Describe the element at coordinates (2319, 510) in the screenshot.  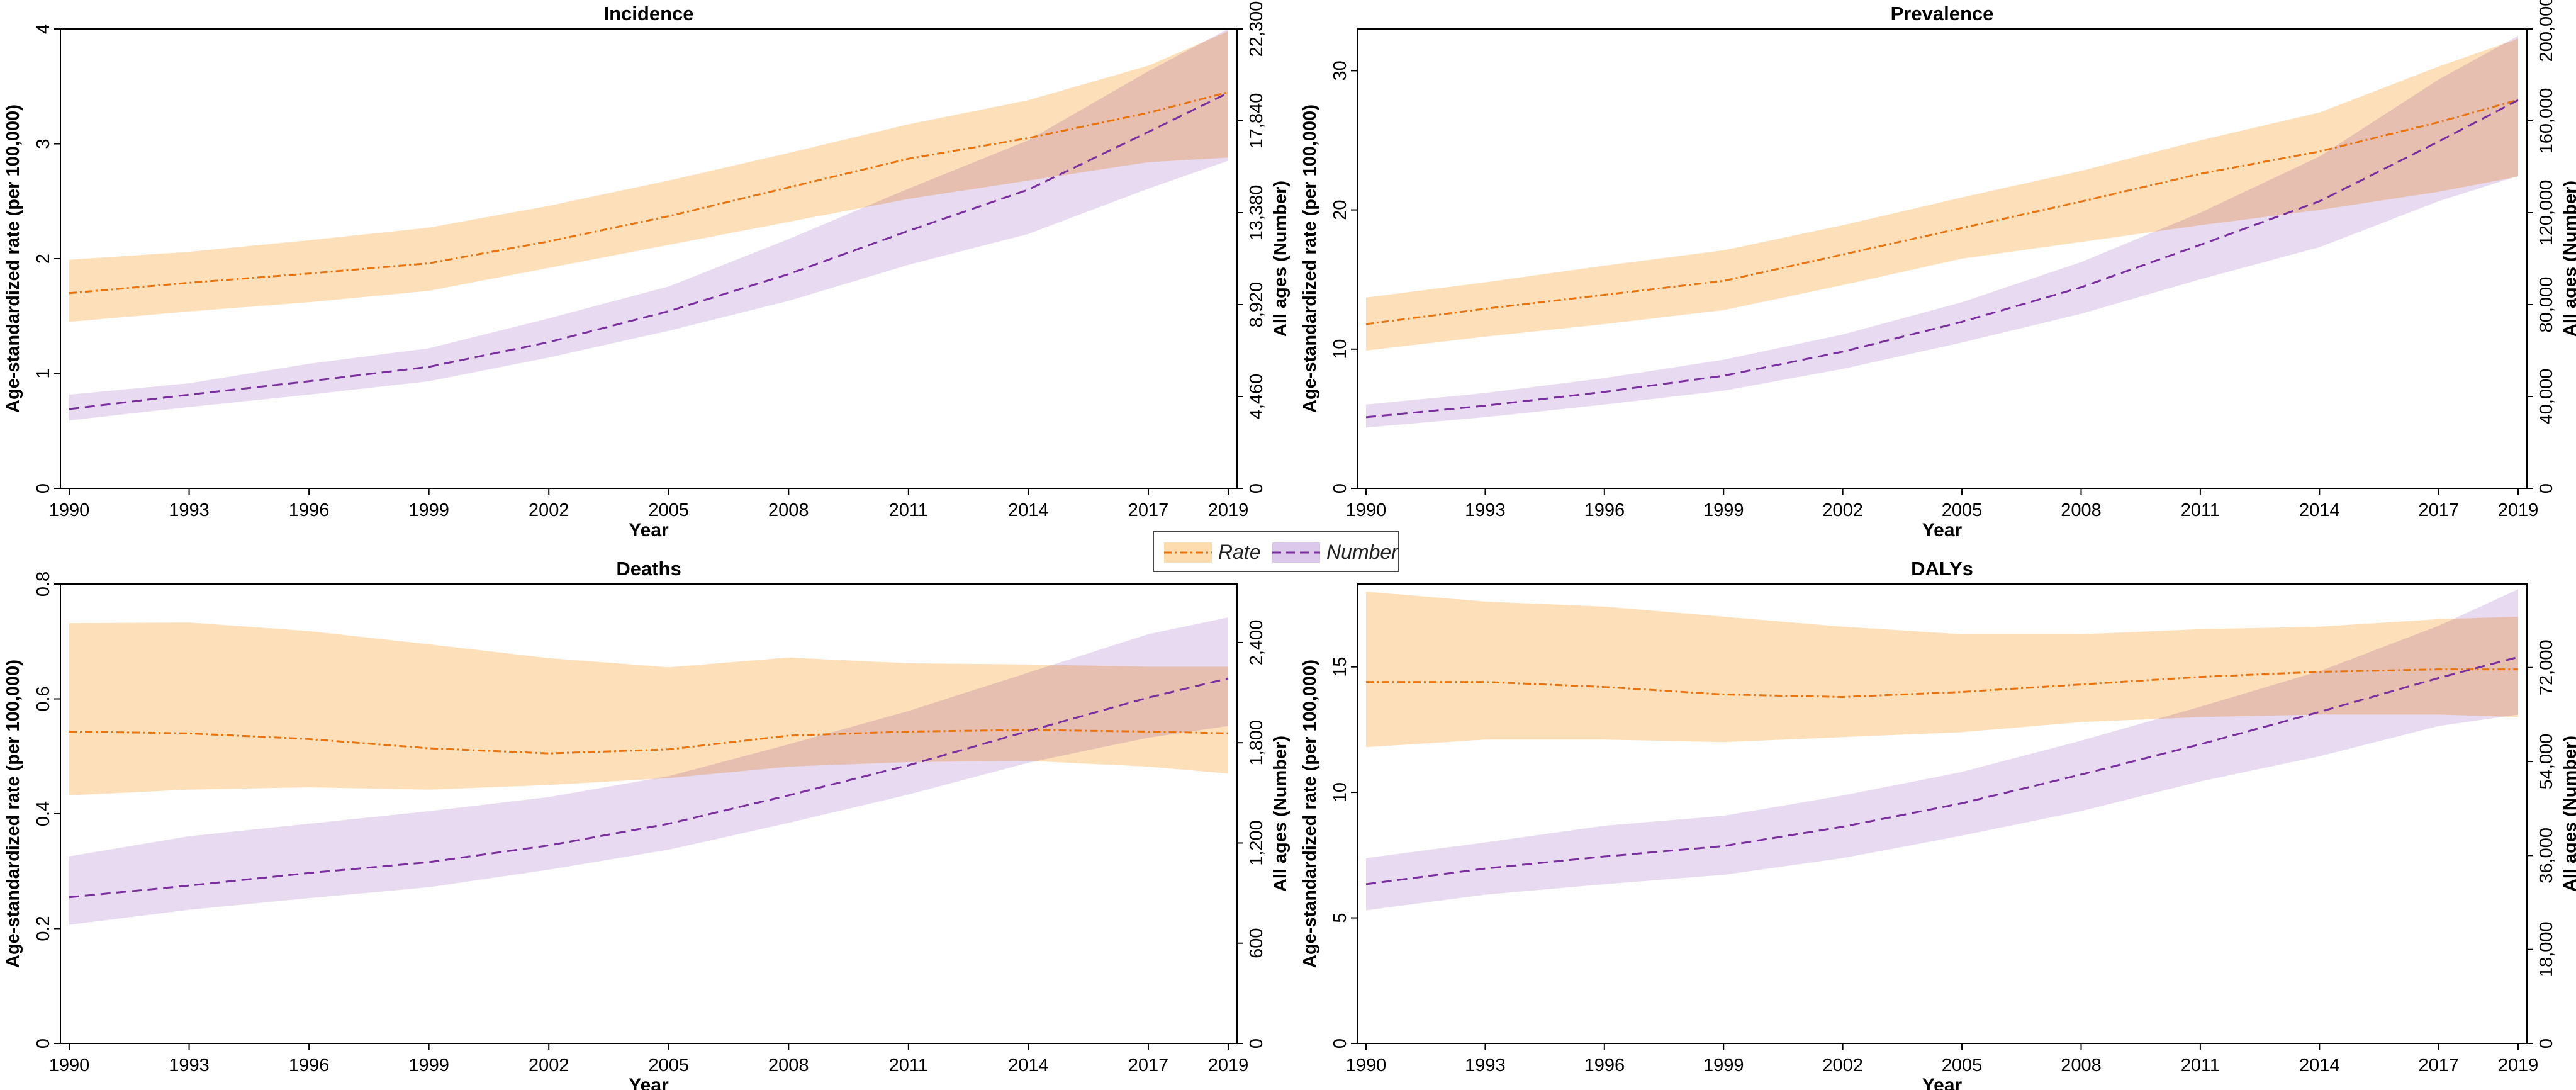
I see `prevalence-xtick-label: 2014` at that location.